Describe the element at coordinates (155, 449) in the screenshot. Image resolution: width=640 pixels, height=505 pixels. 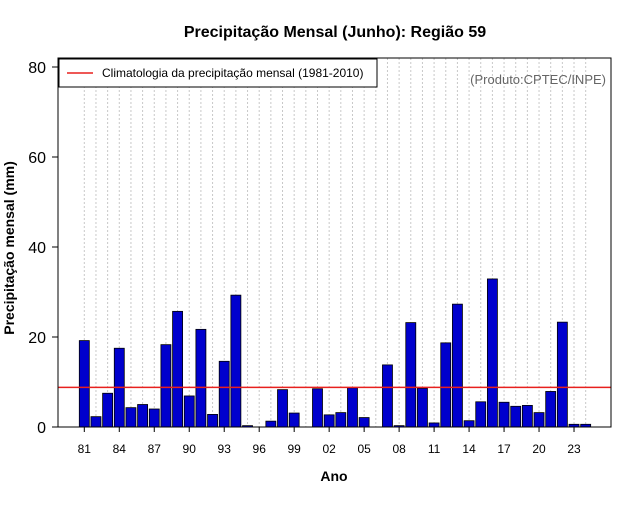
I see `x-tick-label-87: 87` at that location.